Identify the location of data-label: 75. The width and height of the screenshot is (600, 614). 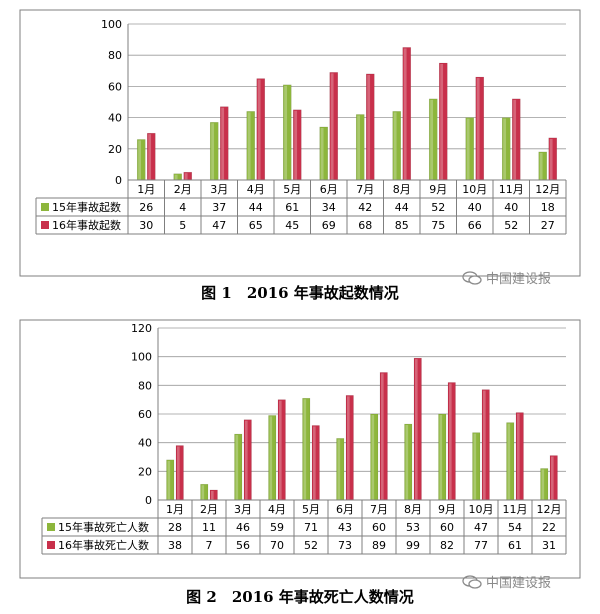
(438, 225).